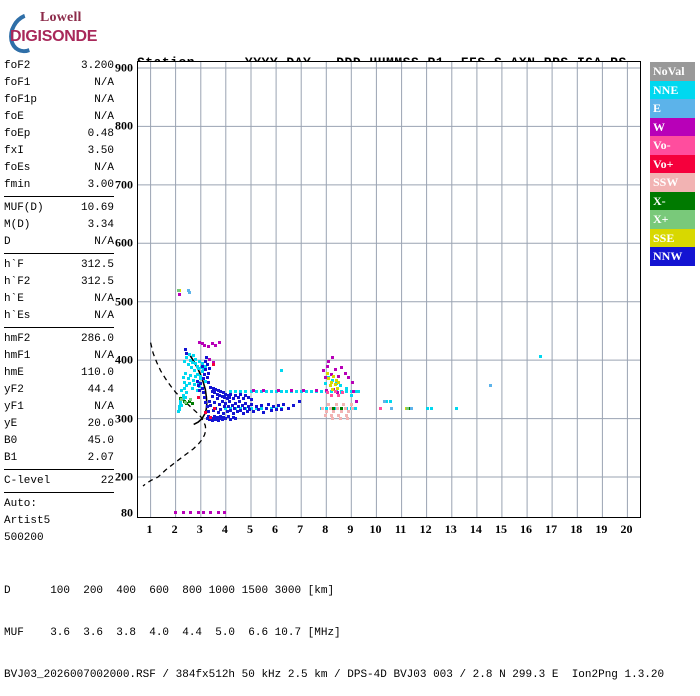 The width and height of the screenshot is (700, 696). Describe the element at coordinates (14, 390) in the screenshot. I see `param-key: yF2` at that location.